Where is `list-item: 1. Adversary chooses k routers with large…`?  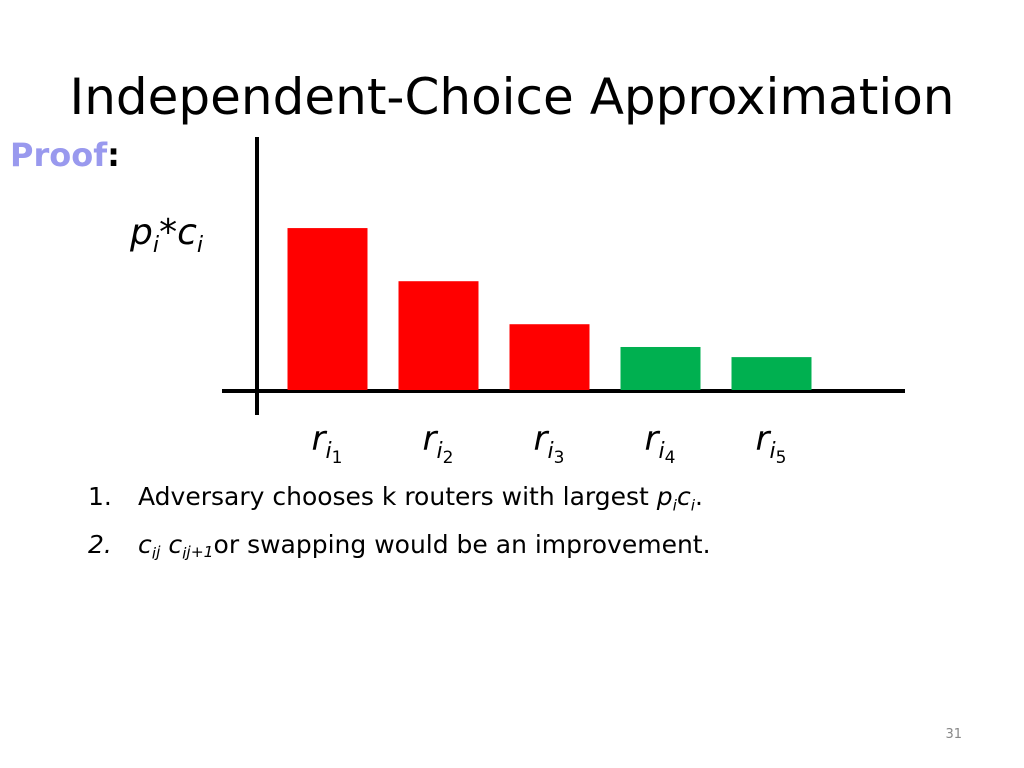 list-item: 1. Adversary chooses k routers with large… is located at coordinates (395, 498).